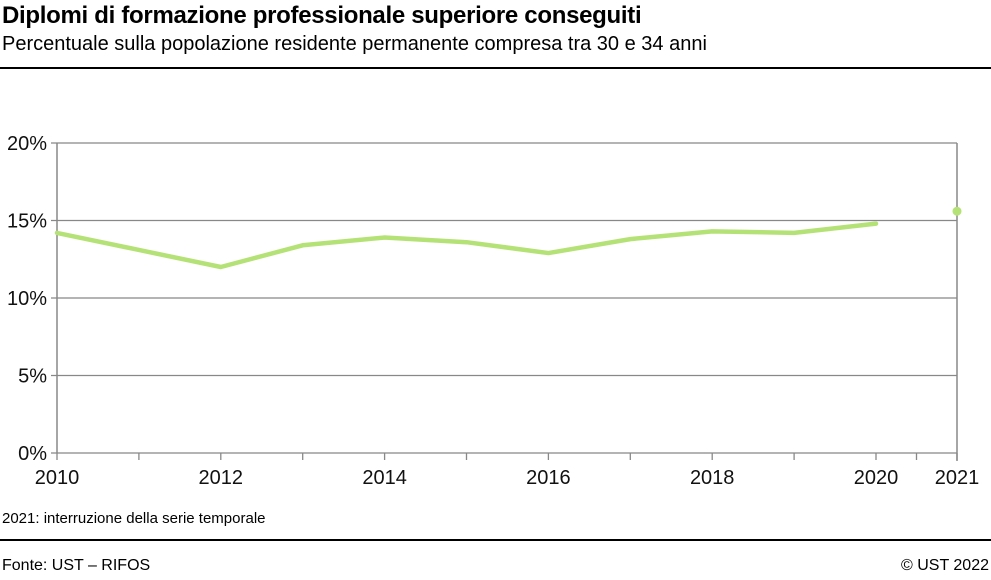 This screenshot has width=991, height=580. I want to click on x-tick-label: 2012, so click(221, 478).